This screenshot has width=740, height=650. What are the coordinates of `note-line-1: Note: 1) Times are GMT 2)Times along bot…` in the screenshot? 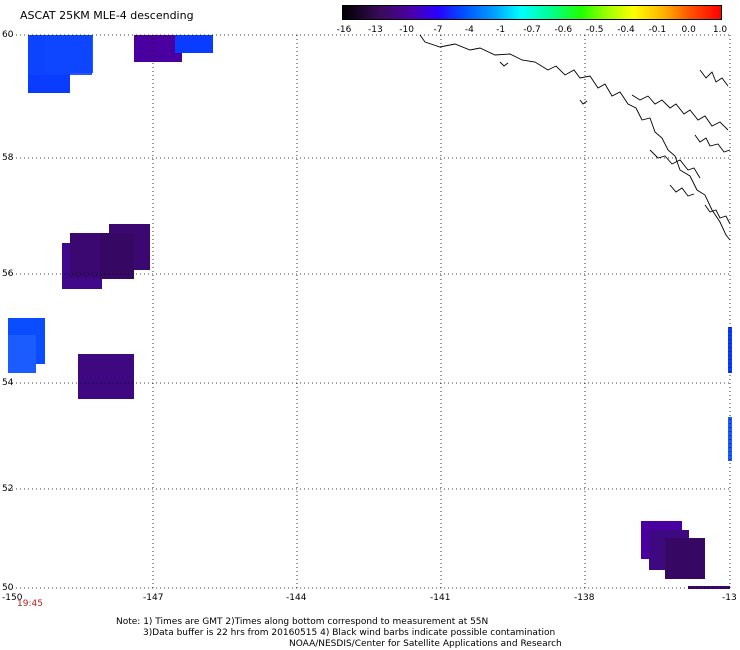 It's located at (302, 622).